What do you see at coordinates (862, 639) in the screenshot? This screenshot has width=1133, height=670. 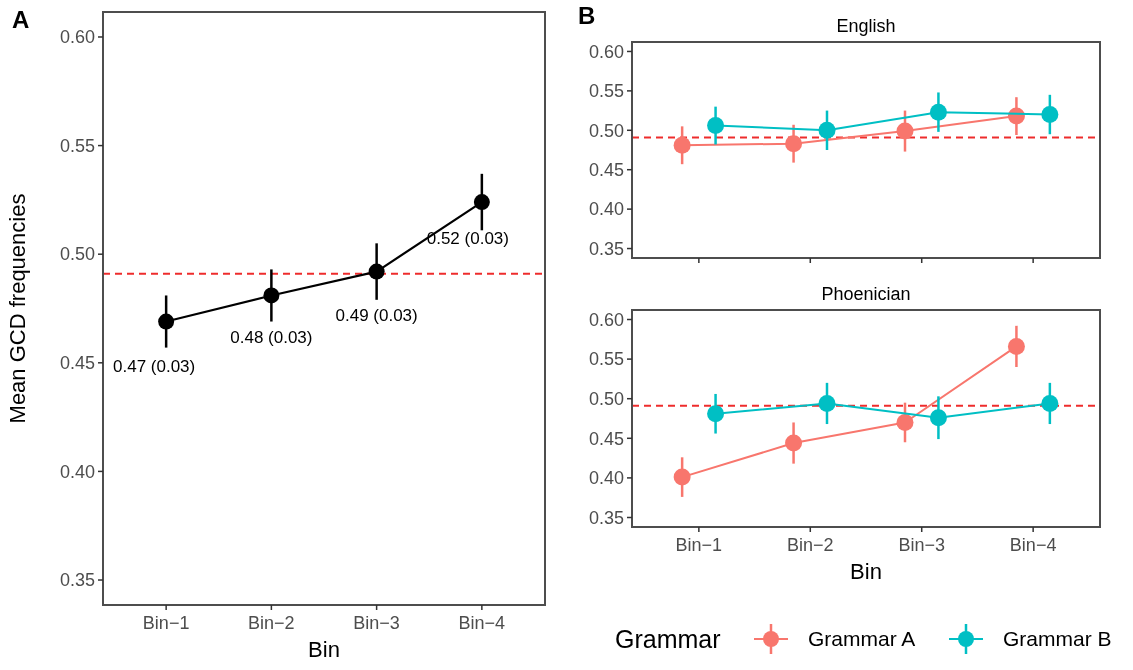 I see `legend-label: Grammar A` at bounding box center [862, 639].